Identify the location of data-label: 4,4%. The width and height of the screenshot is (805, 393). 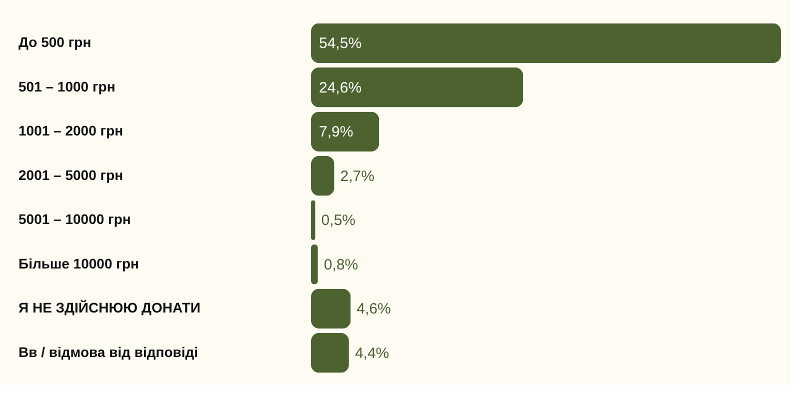
(372, 353).